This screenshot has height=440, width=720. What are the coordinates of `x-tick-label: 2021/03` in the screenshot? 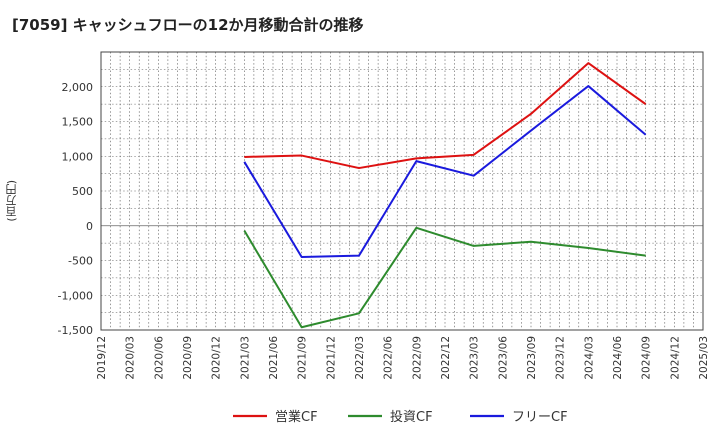 It's located at (245, 358).